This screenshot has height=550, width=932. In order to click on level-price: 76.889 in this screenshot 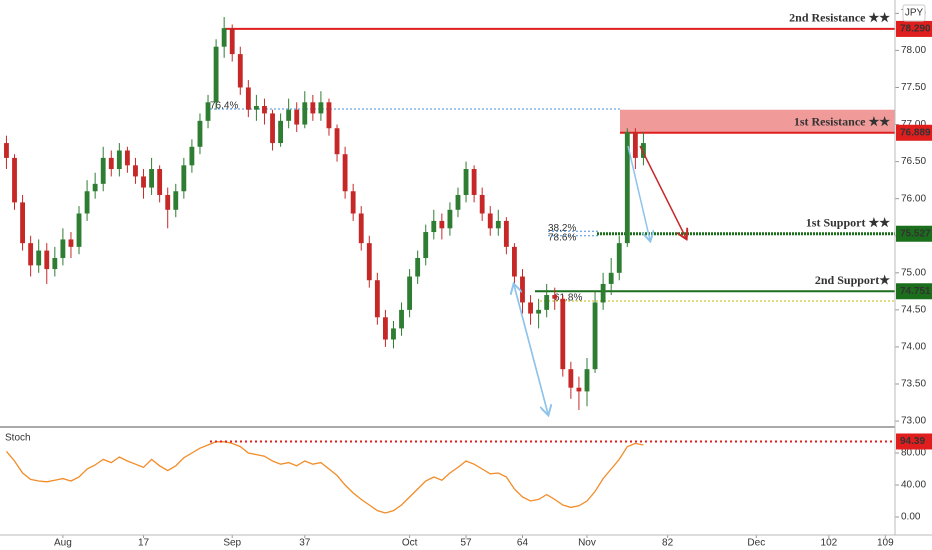, I will do `click(915, 132)`.